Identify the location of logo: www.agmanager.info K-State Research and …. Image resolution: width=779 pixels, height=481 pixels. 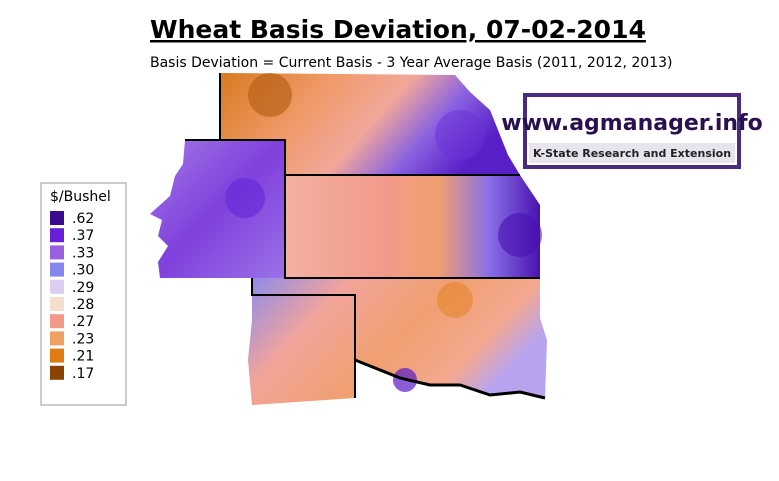
(632, 131).